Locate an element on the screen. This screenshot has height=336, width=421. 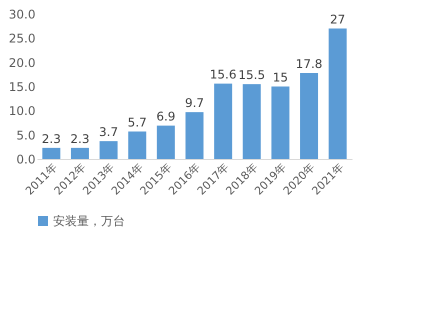
y-tick-label: 25.0 is located at coordinates (22, 39).